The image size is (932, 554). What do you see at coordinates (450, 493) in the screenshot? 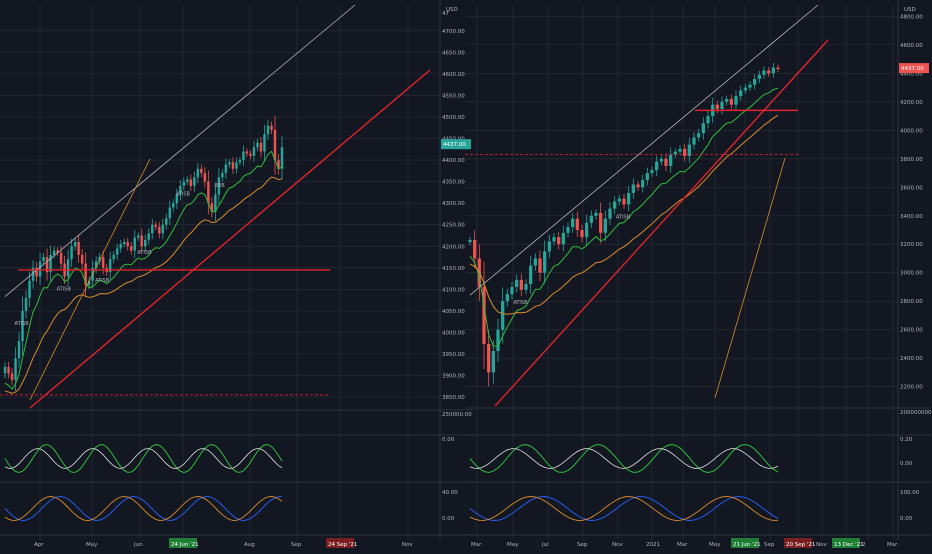
I see `osc2-axis-label: 40.00` at bounding box center [450, 493].